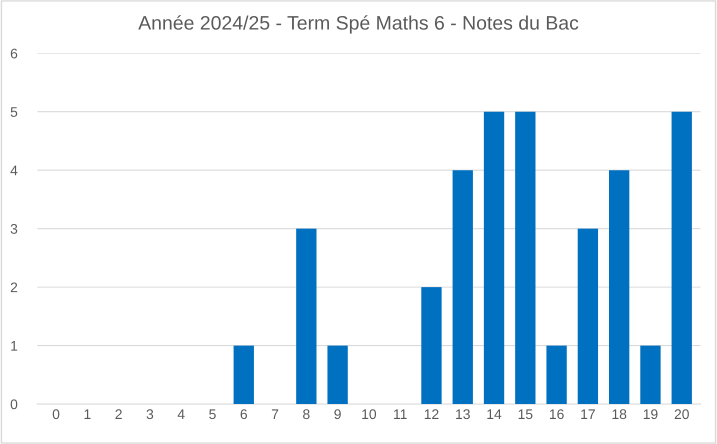 This screenshot has width=717, height=444. What do you see at coordinates (56, 414) in the screenshot?
I see `x-tick-label: 0` at bounding box center [56, 414].